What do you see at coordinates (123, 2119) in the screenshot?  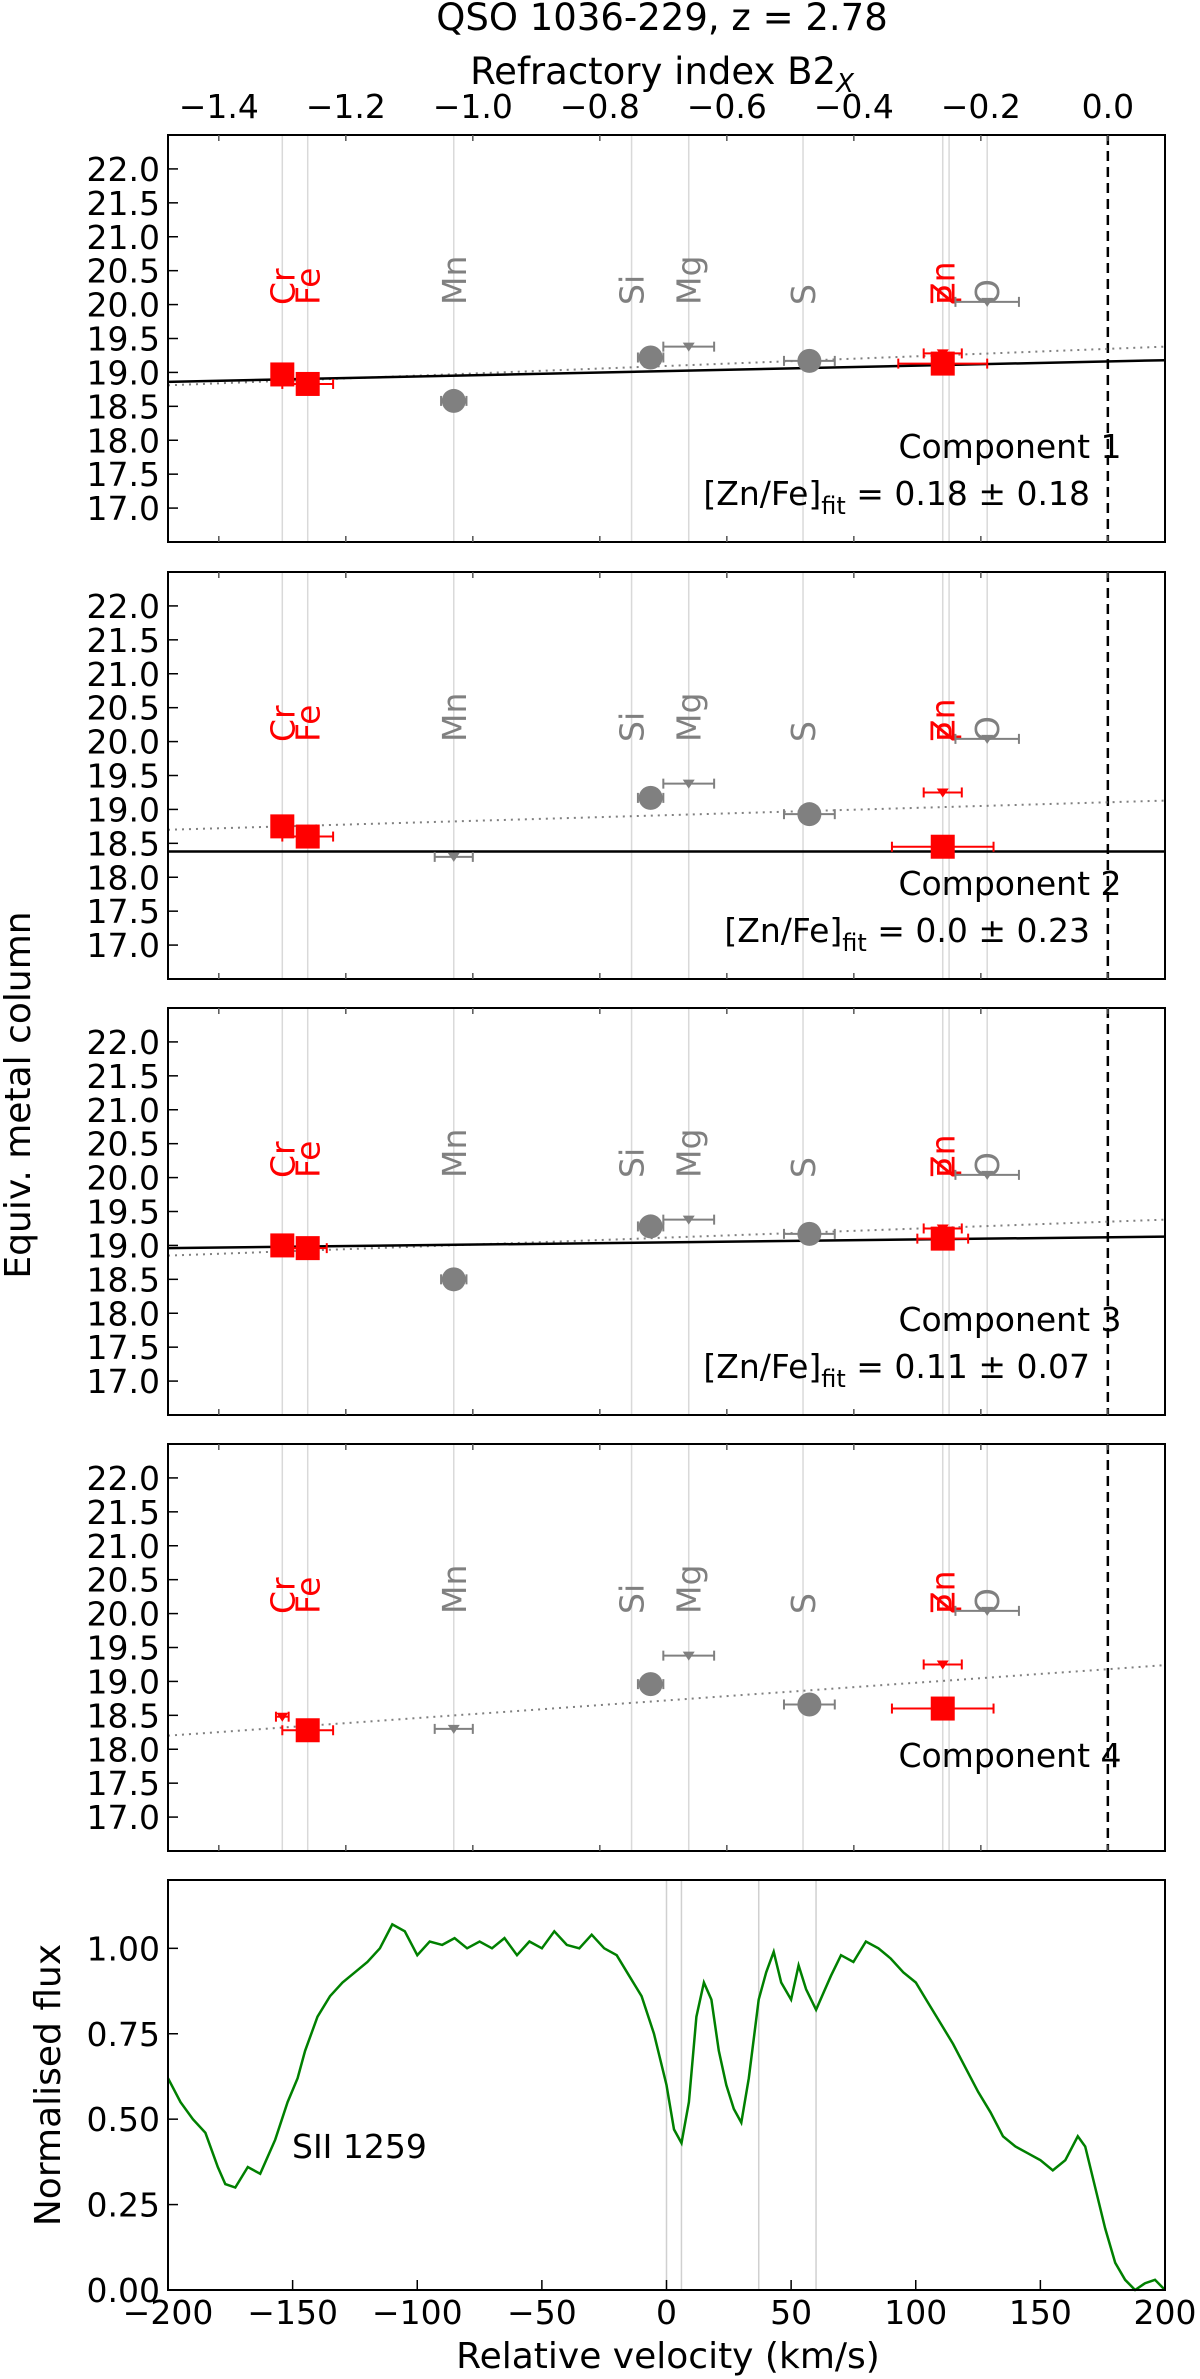 I see `y-tick-label: 0.50` at bounding box center [123, 2119].